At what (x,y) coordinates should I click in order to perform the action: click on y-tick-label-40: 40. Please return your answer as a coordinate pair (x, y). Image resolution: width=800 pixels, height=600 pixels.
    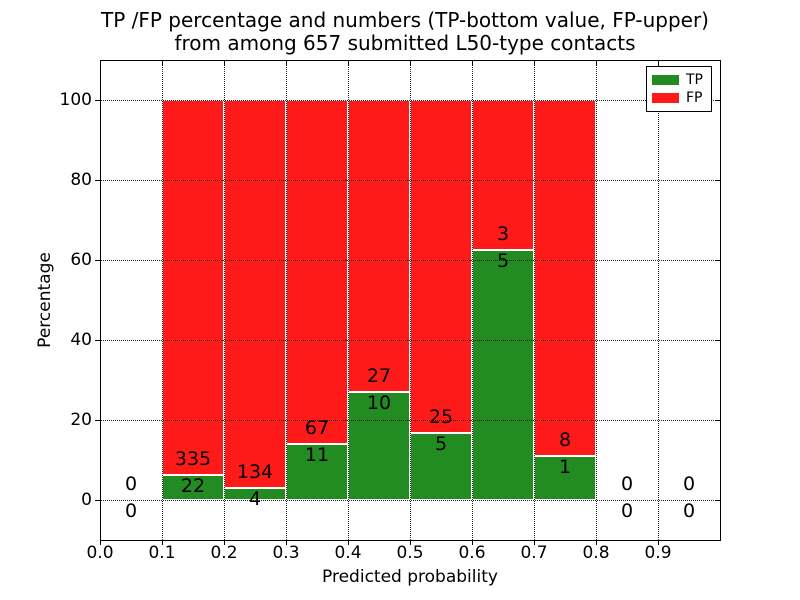
    Looking at the image, I should click on (81, 340).